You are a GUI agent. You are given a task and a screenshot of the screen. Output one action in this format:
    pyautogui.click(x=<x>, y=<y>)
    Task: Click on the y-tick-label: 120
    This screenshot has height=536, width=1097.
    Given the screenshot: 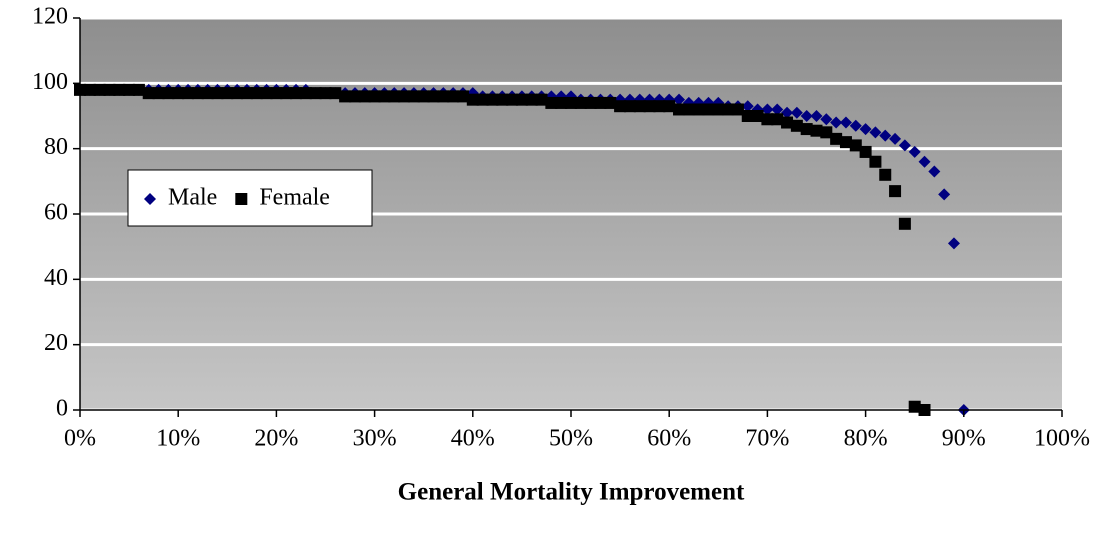 What is the action you would take?
    pyautogui.click(x=50, y=17)
    